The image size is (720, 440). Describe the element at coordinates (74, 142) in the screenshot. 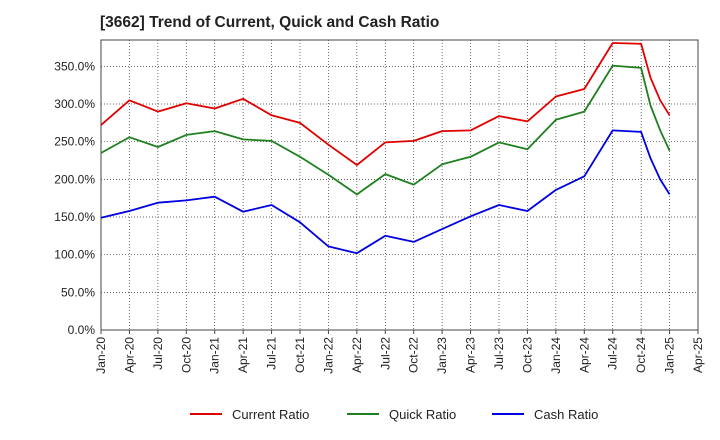

I see `y-tick-label: 250.0%` at that location.